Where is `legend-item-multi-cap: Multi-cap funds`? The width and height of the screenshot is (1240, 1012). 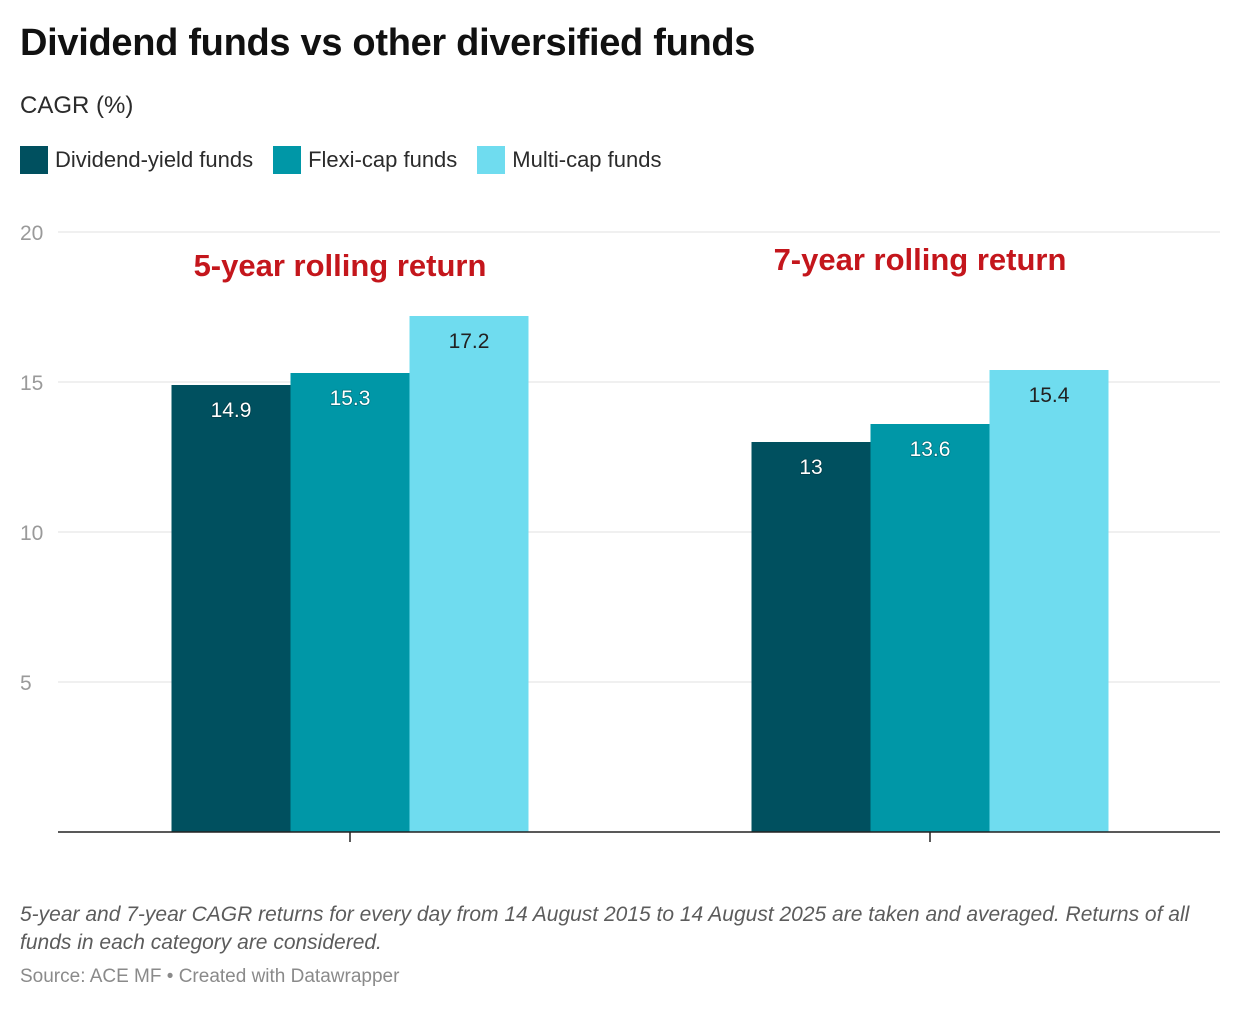
legend-item-multi-cap: Multi-cap funds is located at coordinates (569, 160).